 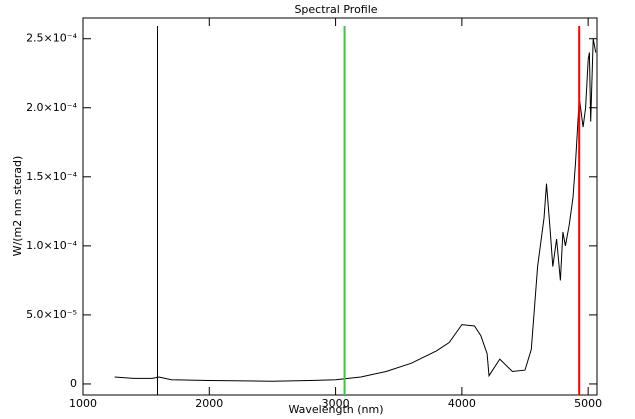 What do you see at coordinates (336, 403) in the screenshot?
I see `x-tick-label: 3000` at bounding box center [336, 403].